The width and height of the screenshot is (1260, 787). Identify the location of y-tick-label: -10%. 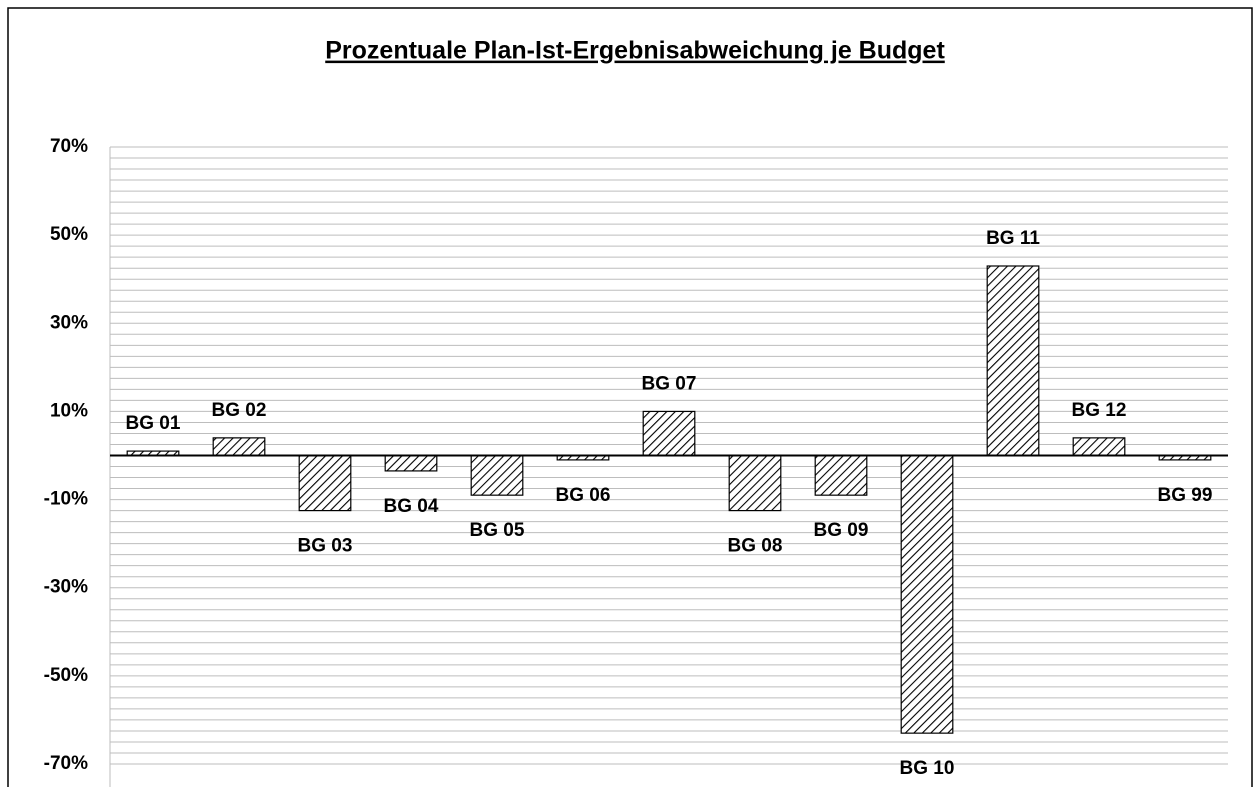
(66, 499).